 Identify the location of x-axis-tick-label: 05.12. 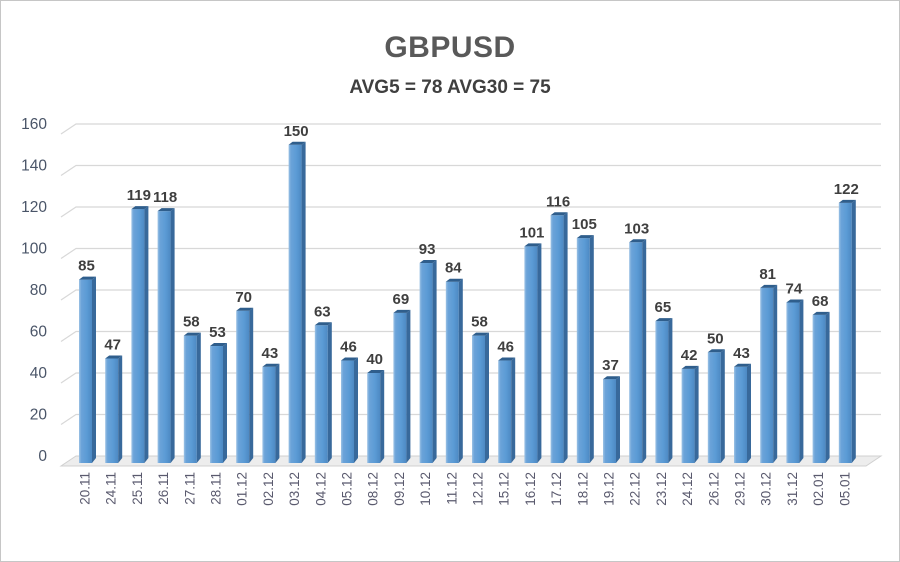
(347, 489).